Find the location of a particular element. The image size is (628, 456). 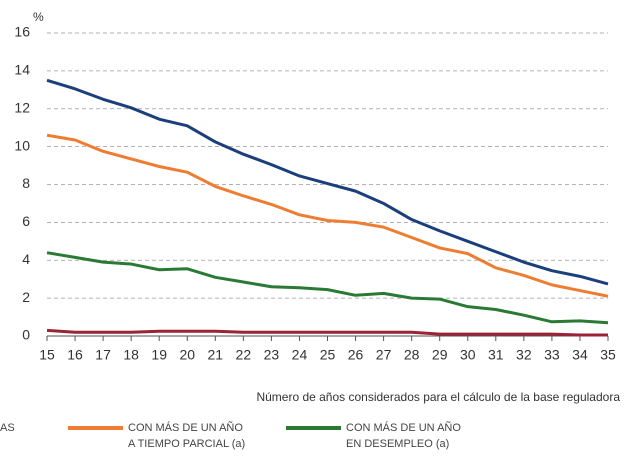

legend-label: AS is located at coordinates (7, 428).